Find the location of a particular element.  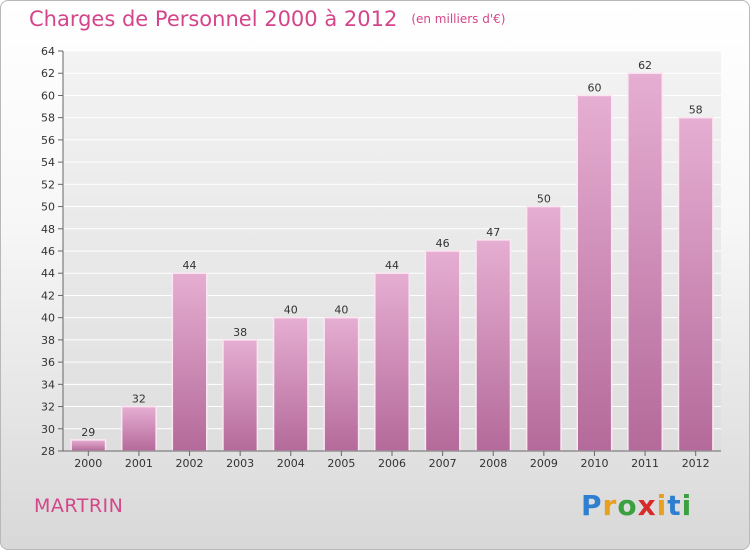

y-tick-label: 64 is located at coordinates (48, 51).